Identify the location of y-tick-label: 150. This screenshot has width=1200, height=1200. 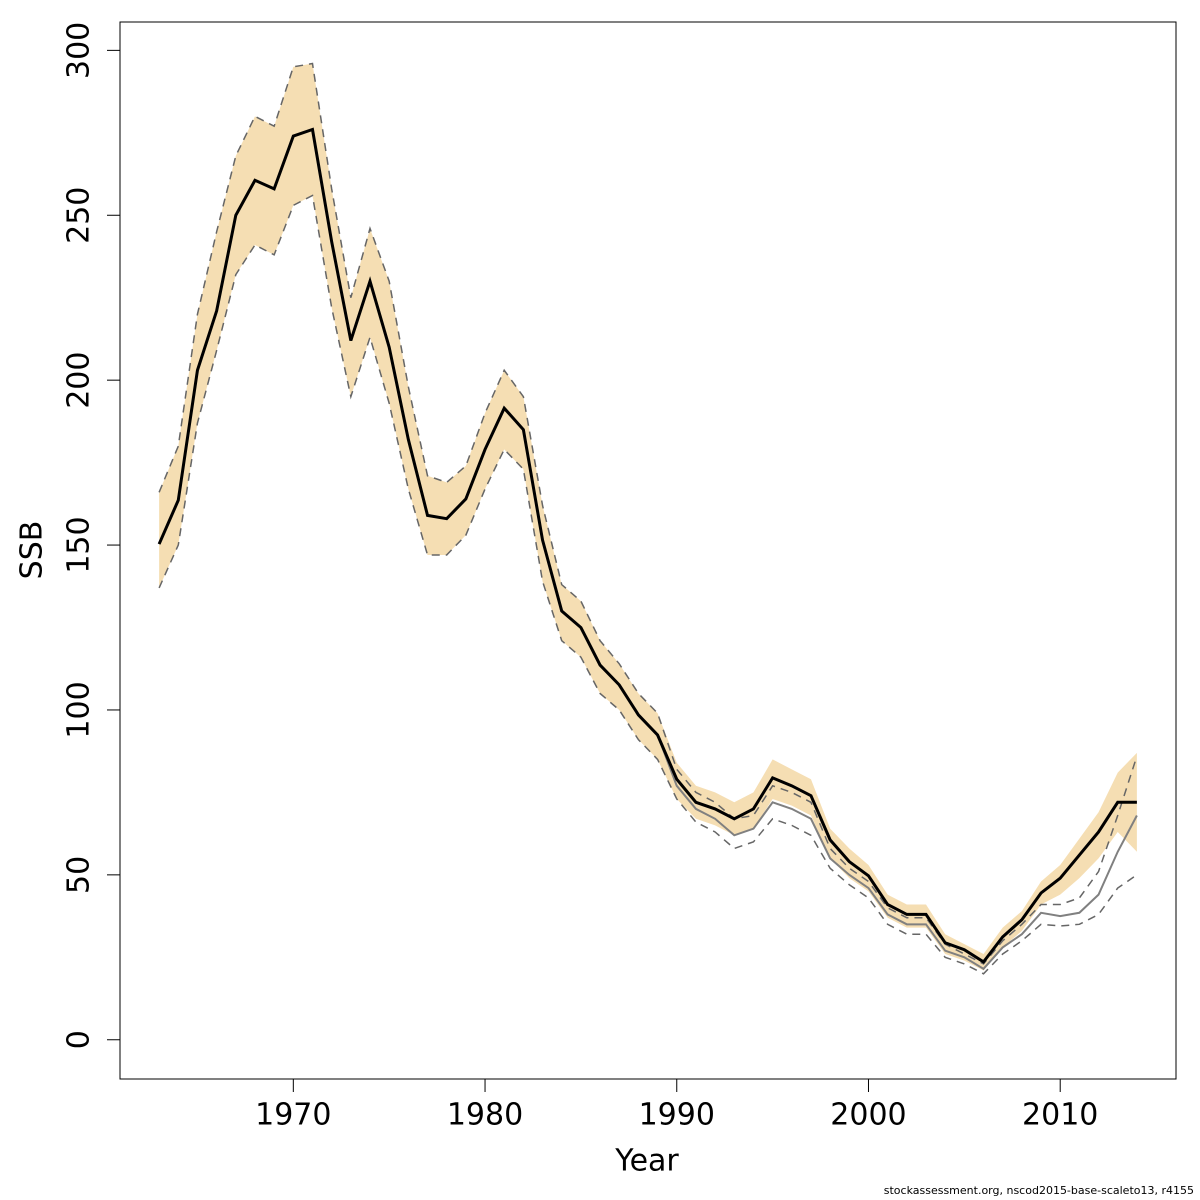
(79, 544).